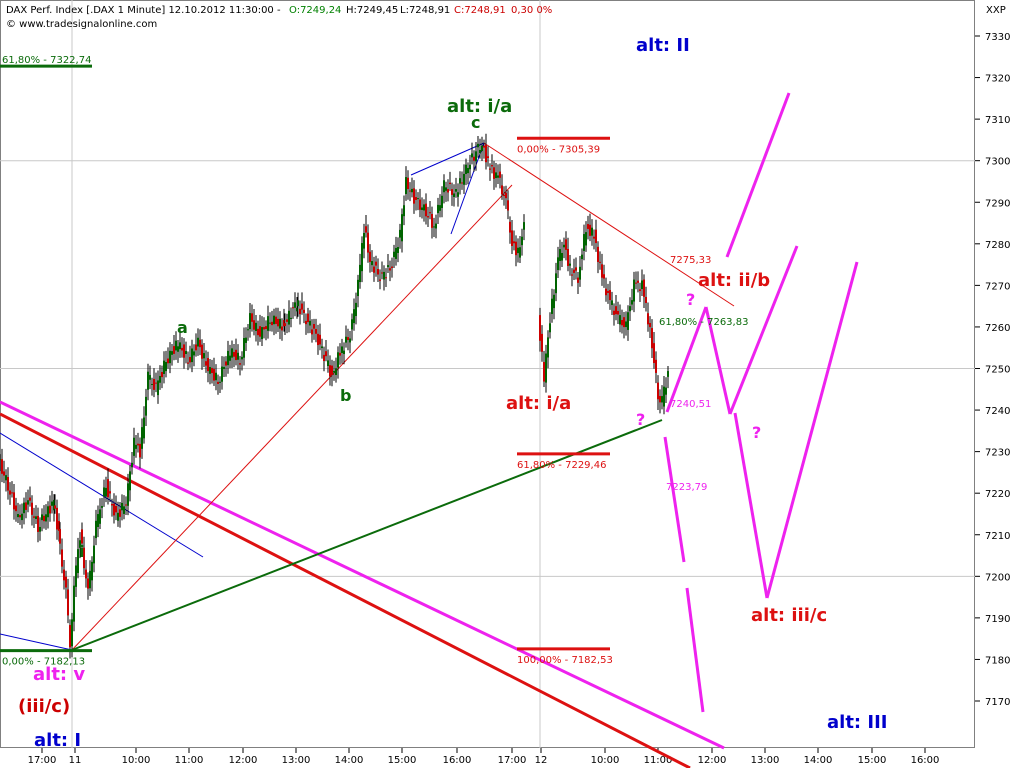  Describe the element at coordinates (658, 760) in the screenshot. I see `x-tick-label: 11:00` at that location.